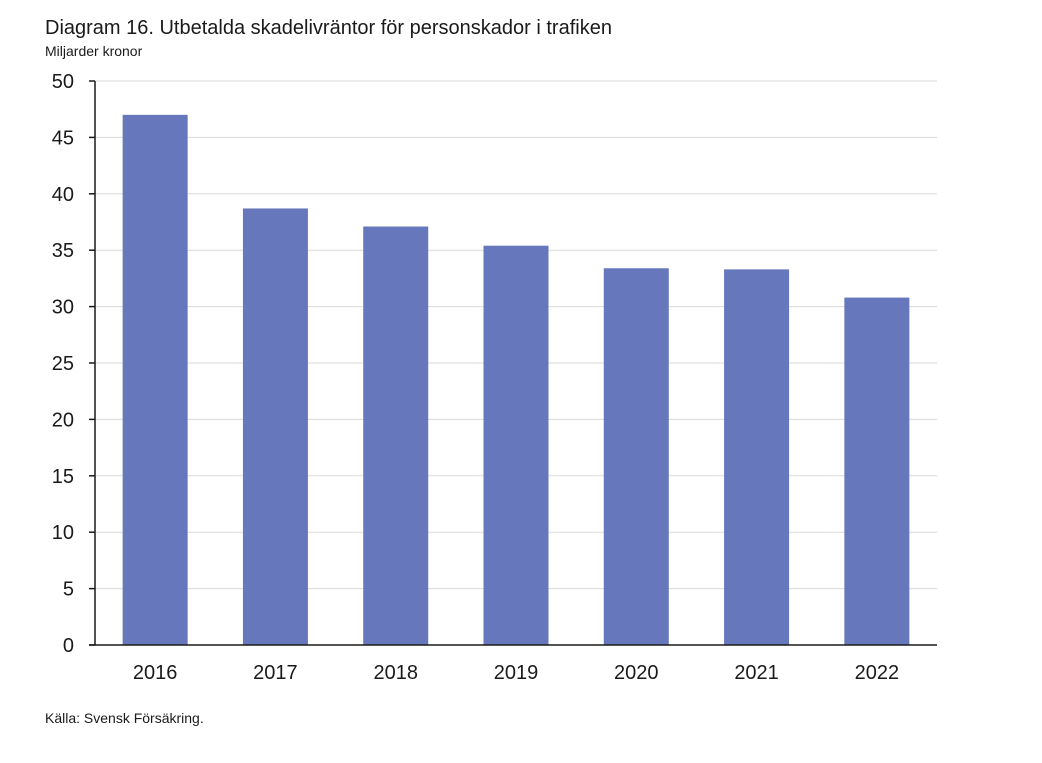 The image size is (1042, 763). Describe the element at coordinates (636, 456) in the screenshot. I see `bar-2020` at that location.